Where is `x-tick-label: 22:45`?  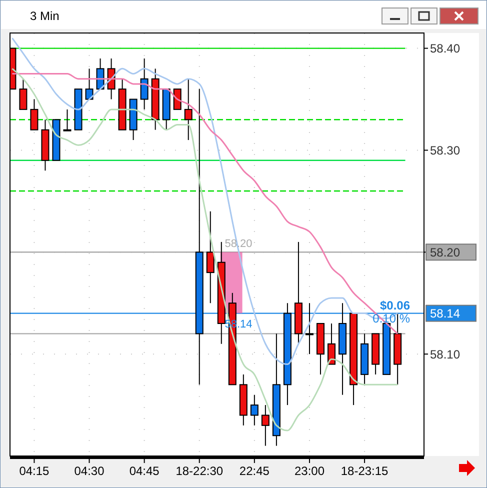 x-tick-label: 22:45 is located at coordinates (254, 471).